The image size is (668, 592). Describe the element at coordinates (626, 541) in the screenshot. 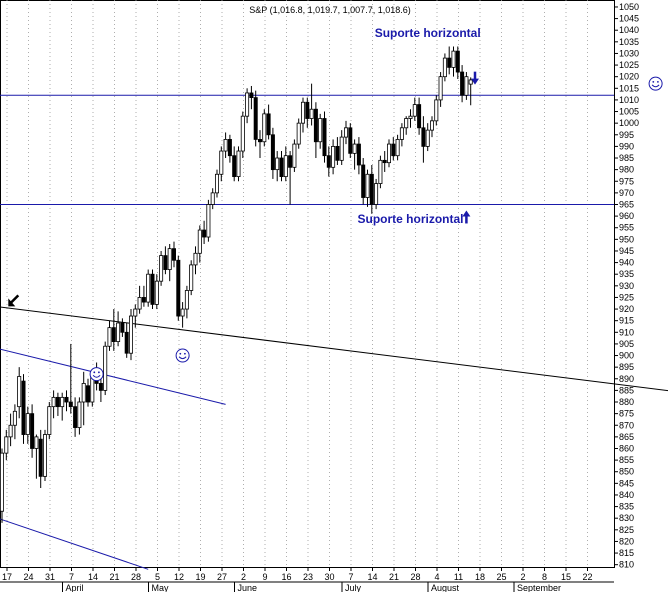

I see `y-tick-label: 820` at that location.